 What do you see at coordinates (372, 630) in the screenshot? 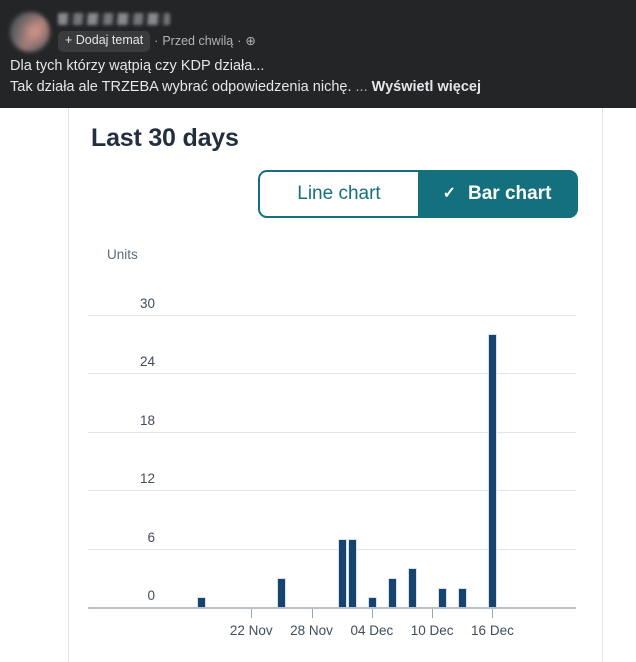
I see `x-axis-tick-label: 04 Dec` at bounding box center [372, 630].